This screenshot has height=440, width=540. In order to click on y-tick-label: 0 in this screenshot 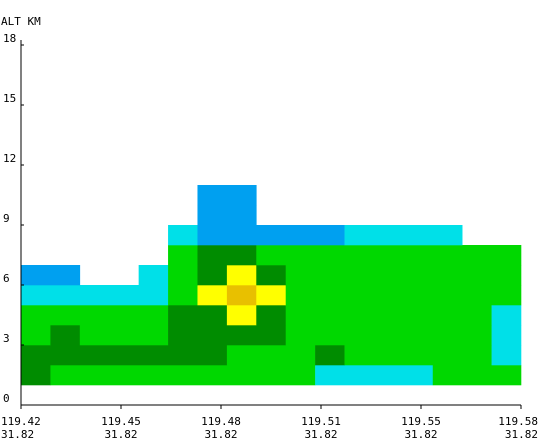, I will do `click(6, 398)`.